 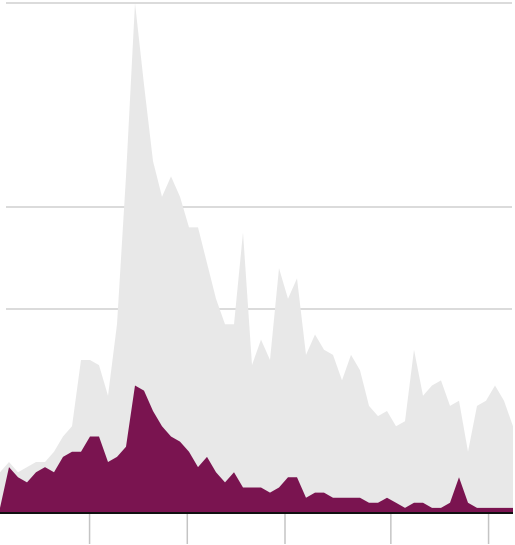 What do you see at coordinates (256, 528) in the screenshot?
I see `x-axis` at bounding box center [256, 528].